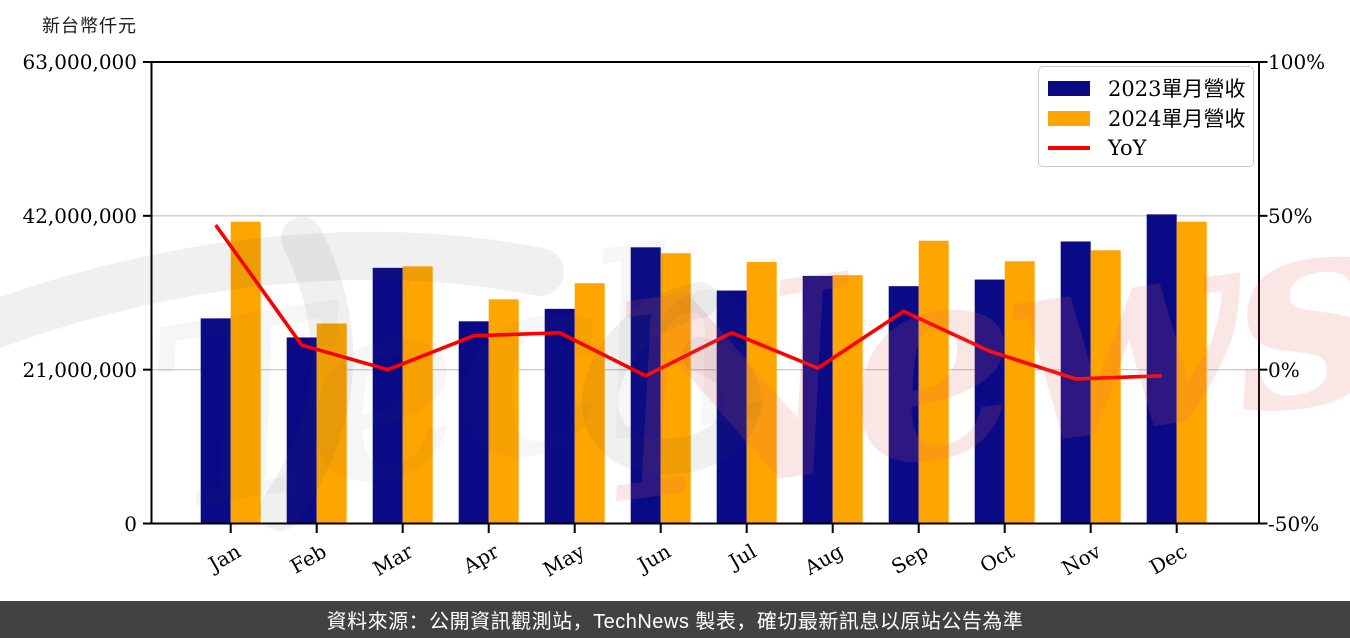  I want to click on bar-2023-Jan, so click(215, 421).